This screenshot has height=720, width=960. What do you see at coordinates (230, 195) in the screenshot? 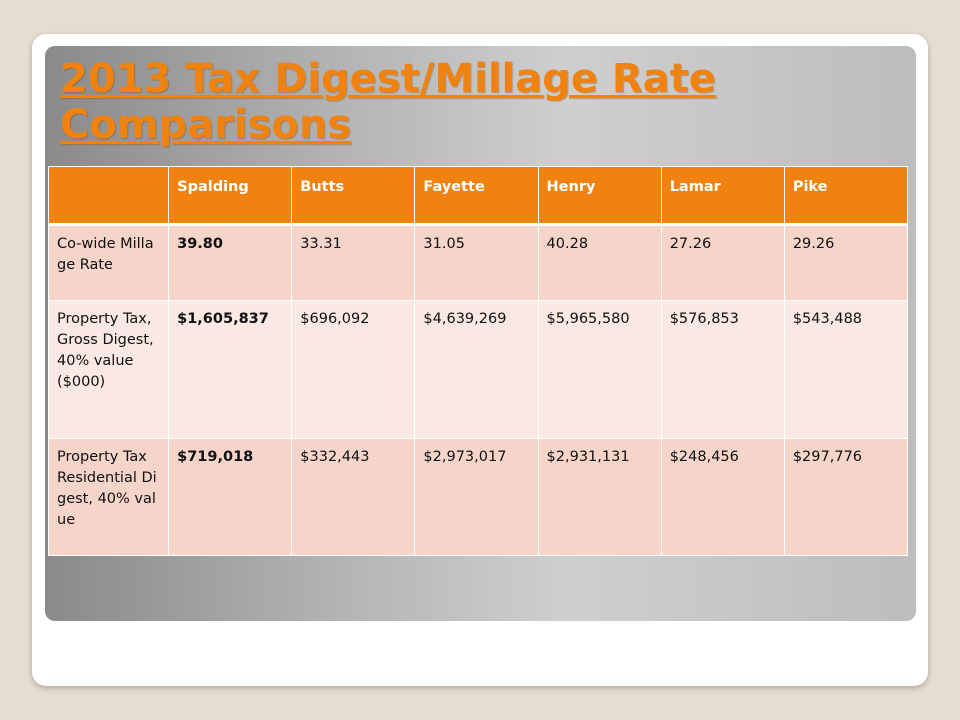
I see `header-spalding: Spalding` at bounding box center [230, 195].